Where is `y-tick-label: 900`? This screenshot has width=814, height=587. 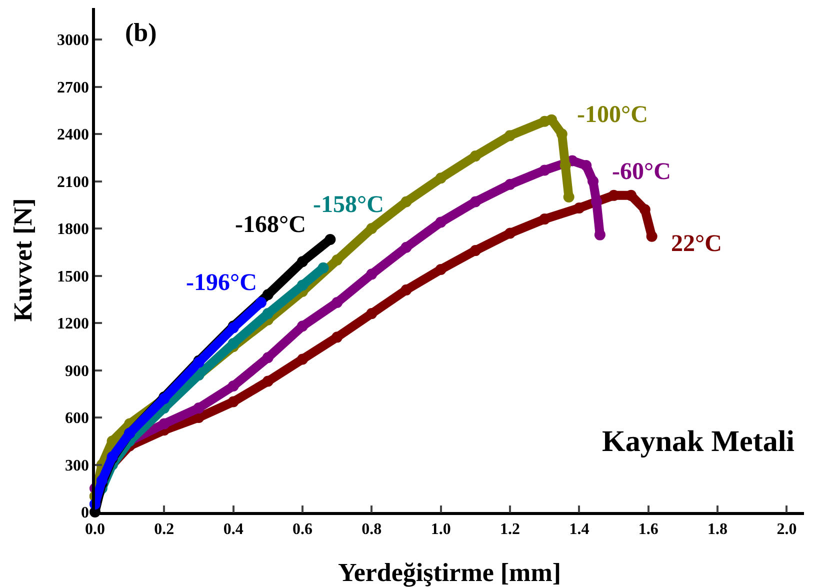
y-tick-label: 900 is located at coordinates (77, 371).